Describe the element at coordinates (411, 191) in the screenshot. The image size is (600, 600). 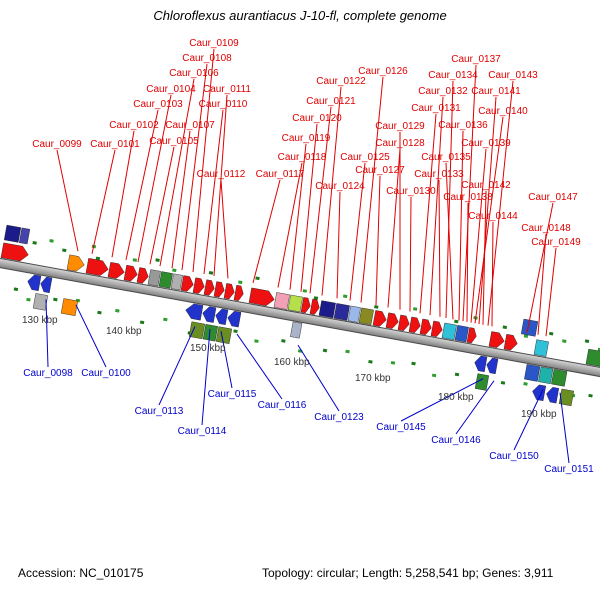
I see `gene-label: Caur_0130` at that location.